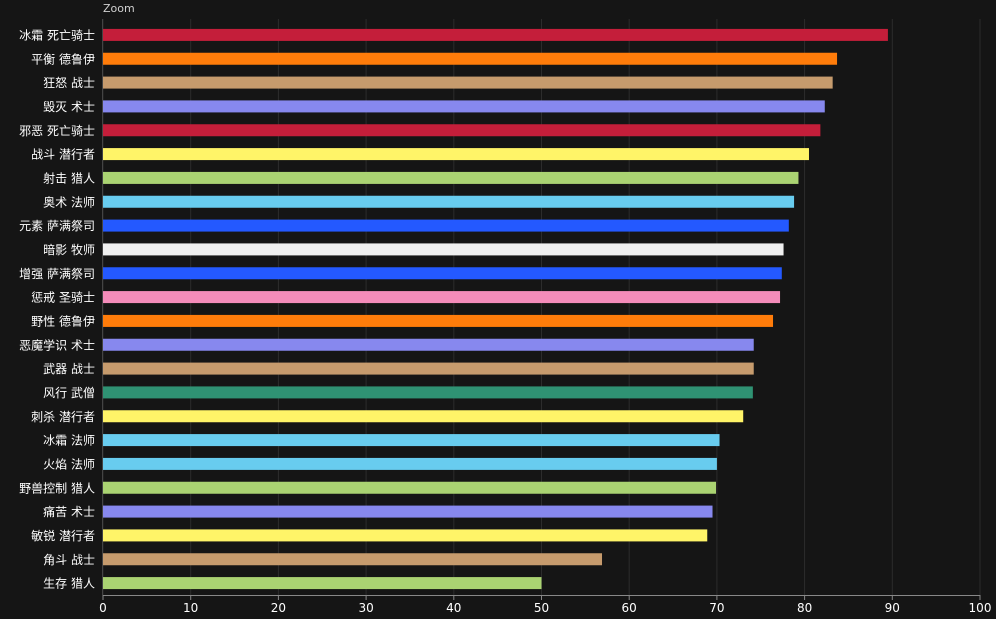 This screenshot has height=619, width=996. What do you see at coordinates (716, 608) in the screenshot?
I see `x-tick-label: 70` at bounding box center [716, 608].